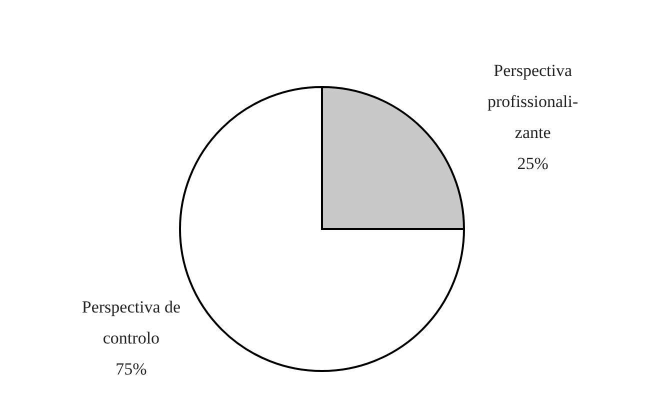 This screenshot has height=405, width=657. What do you see at coordinates (131, 368) in the screenshot?
I see `data-label: 75%` at bounding box center [131, 368].